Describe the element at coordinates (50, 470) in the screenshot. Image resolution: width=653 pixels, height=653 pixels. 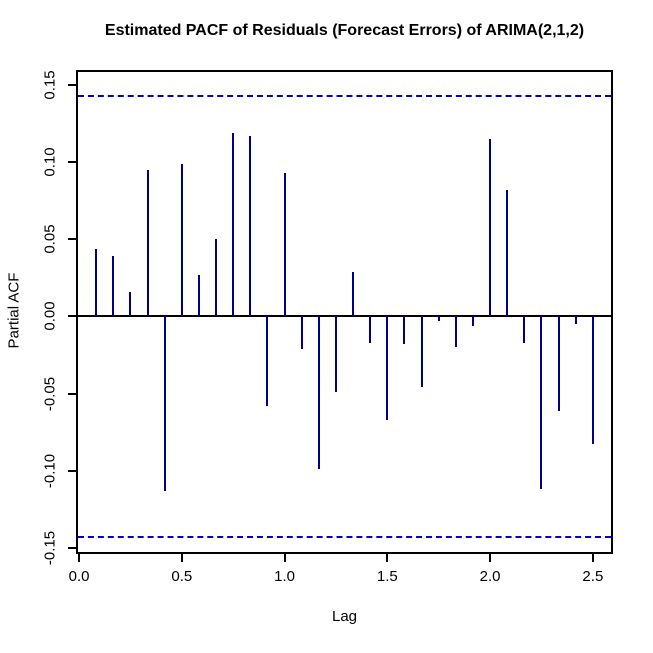
I see `y-tick-label: -0.10` at that location.